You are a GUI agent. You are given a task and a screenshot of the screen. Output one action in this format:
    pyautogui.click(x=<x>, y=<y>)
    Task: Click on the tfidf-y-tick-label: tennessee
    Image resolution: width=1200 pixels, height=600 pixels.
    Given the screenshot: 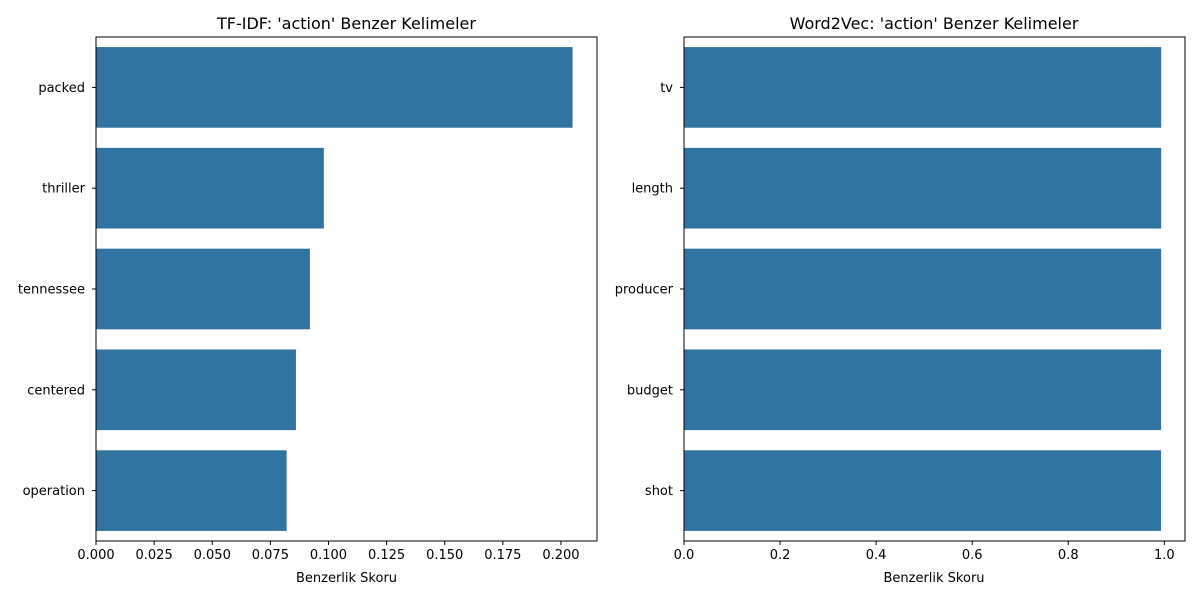 What is the action you would take?
    pyautogui.click(x=51, y=290)
    